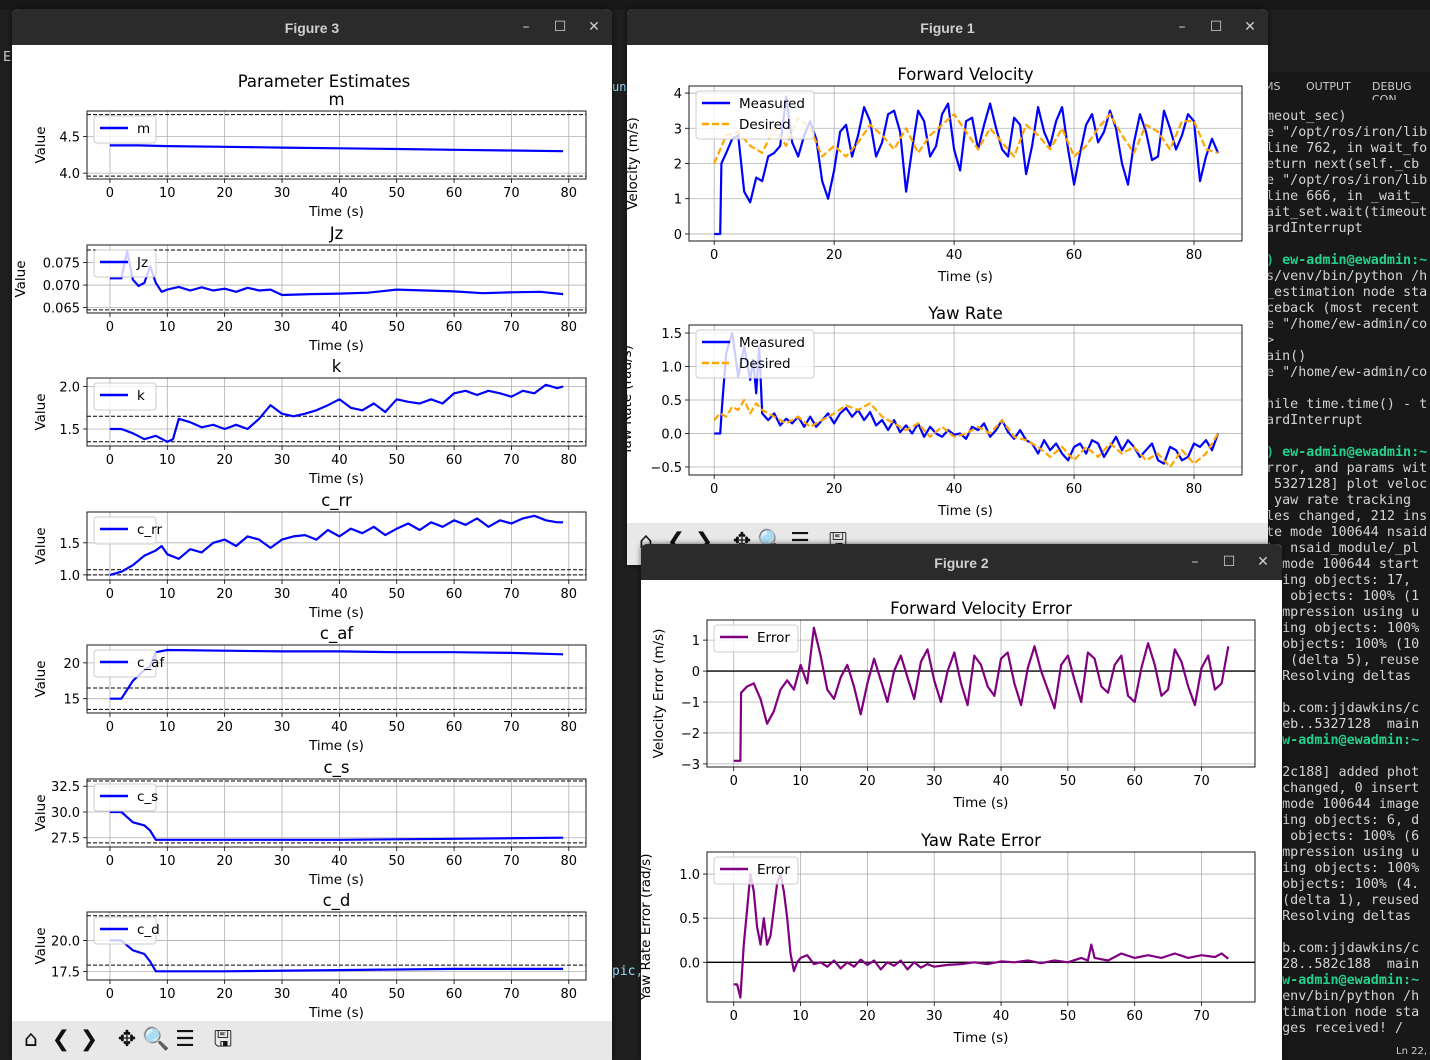  Describe the element at coordinates (631, 400) in the screenshot. I see `y-axis-label: Yaw Rate (rad/s)` at that location.